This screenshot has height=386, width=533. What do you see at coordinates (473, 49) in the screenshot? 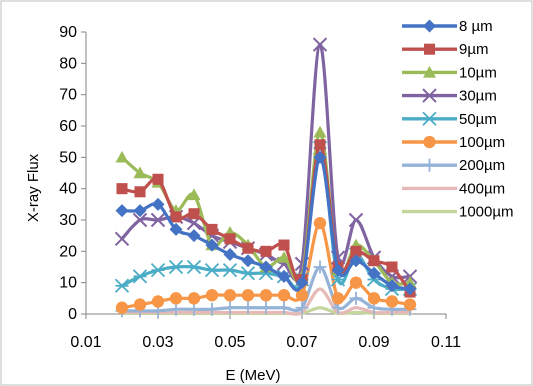
I see `legend-label: 9µm` at bounding box center [473, 49].